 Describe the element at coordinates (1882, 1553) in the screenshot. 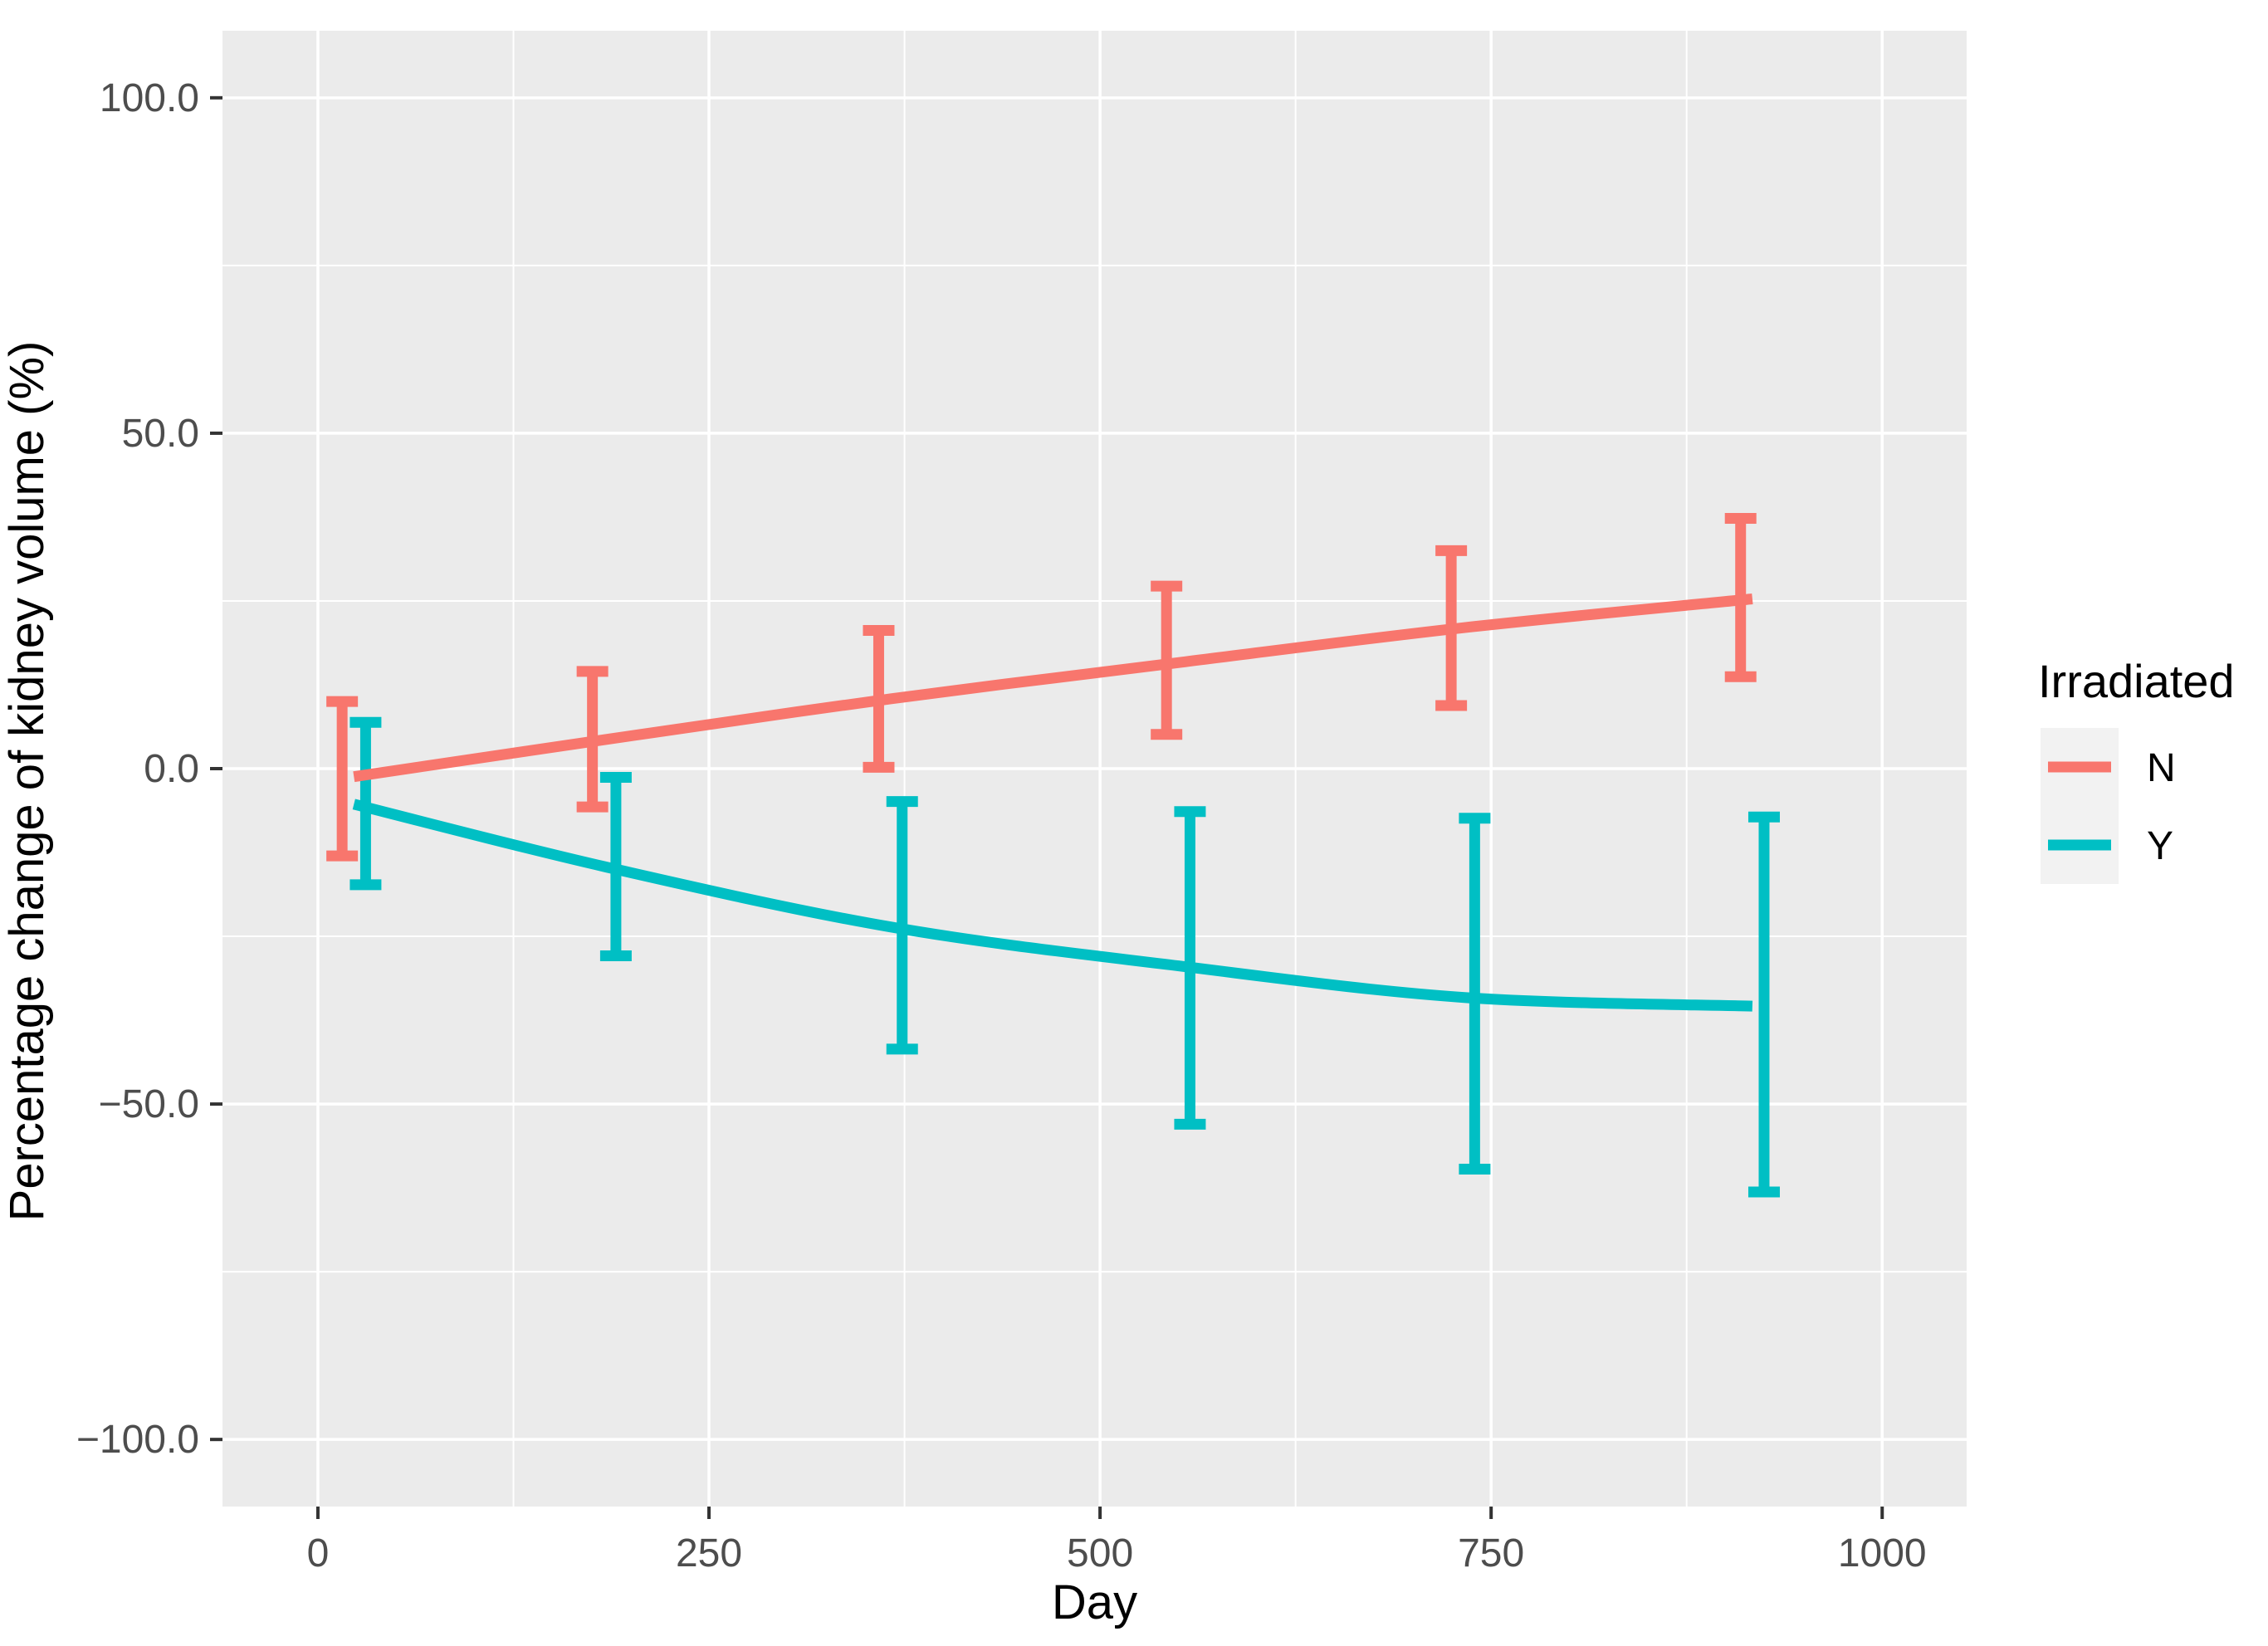

I see `x-tick-label: 1000` at that location.